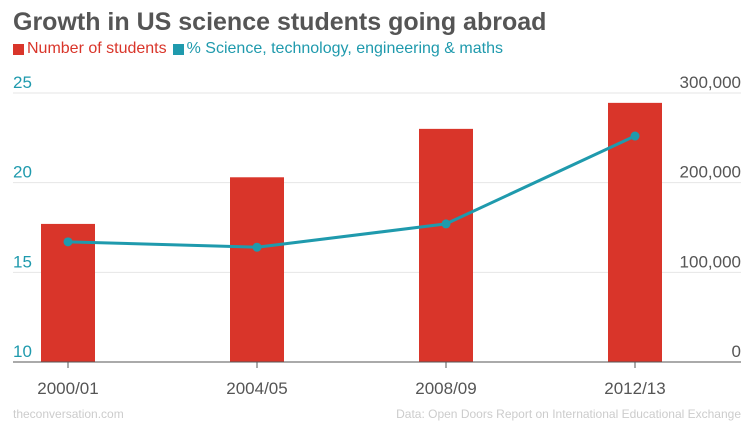 This screenshot has height=425, width=754. Describe the element at coordinates (18, 49) in the screenshot. I see `legend-swatch-students` at that location.